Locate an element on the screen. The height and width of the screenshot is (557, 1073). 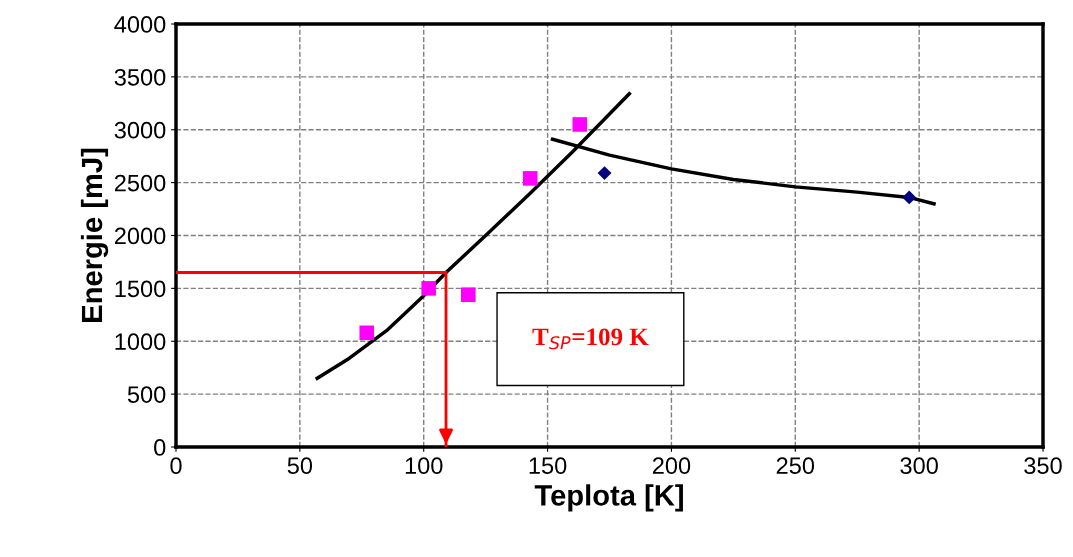
y-tick-label: 2500 is located at coordinates (140, 183).